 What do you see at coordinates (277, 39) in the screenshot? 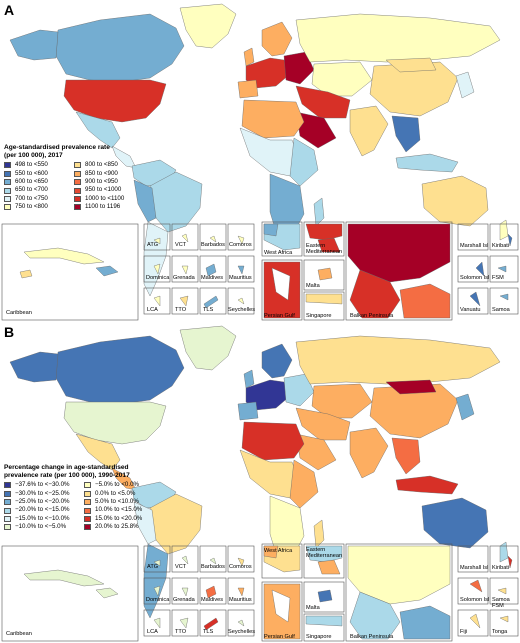
I see `scandinavia` at bounding box center [277, 39].